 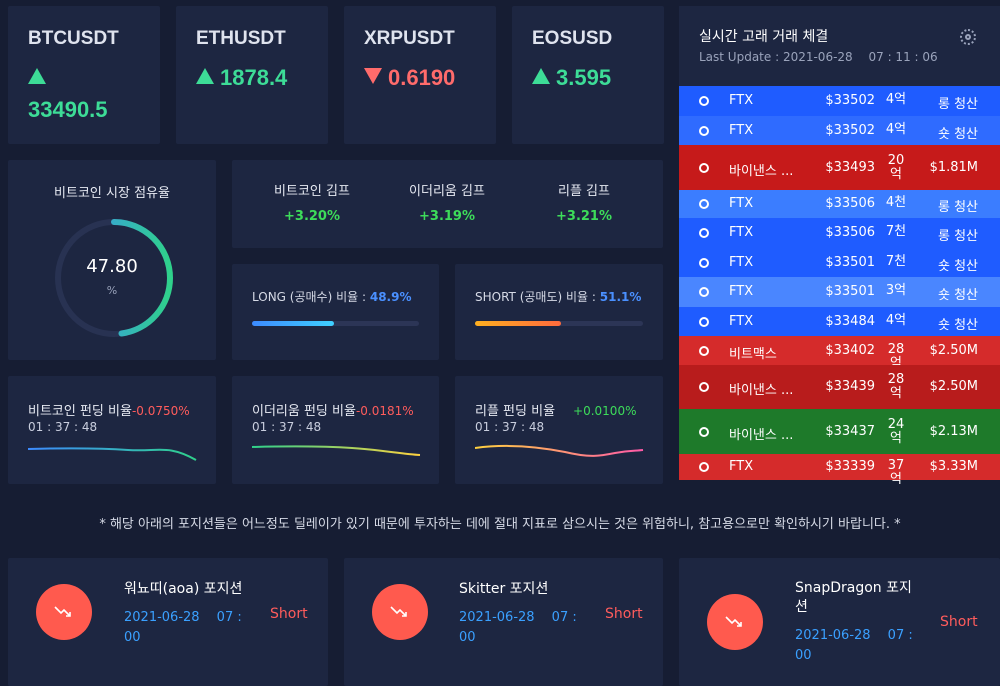 I want to click on gear-icon, so click(x=968, y=37).